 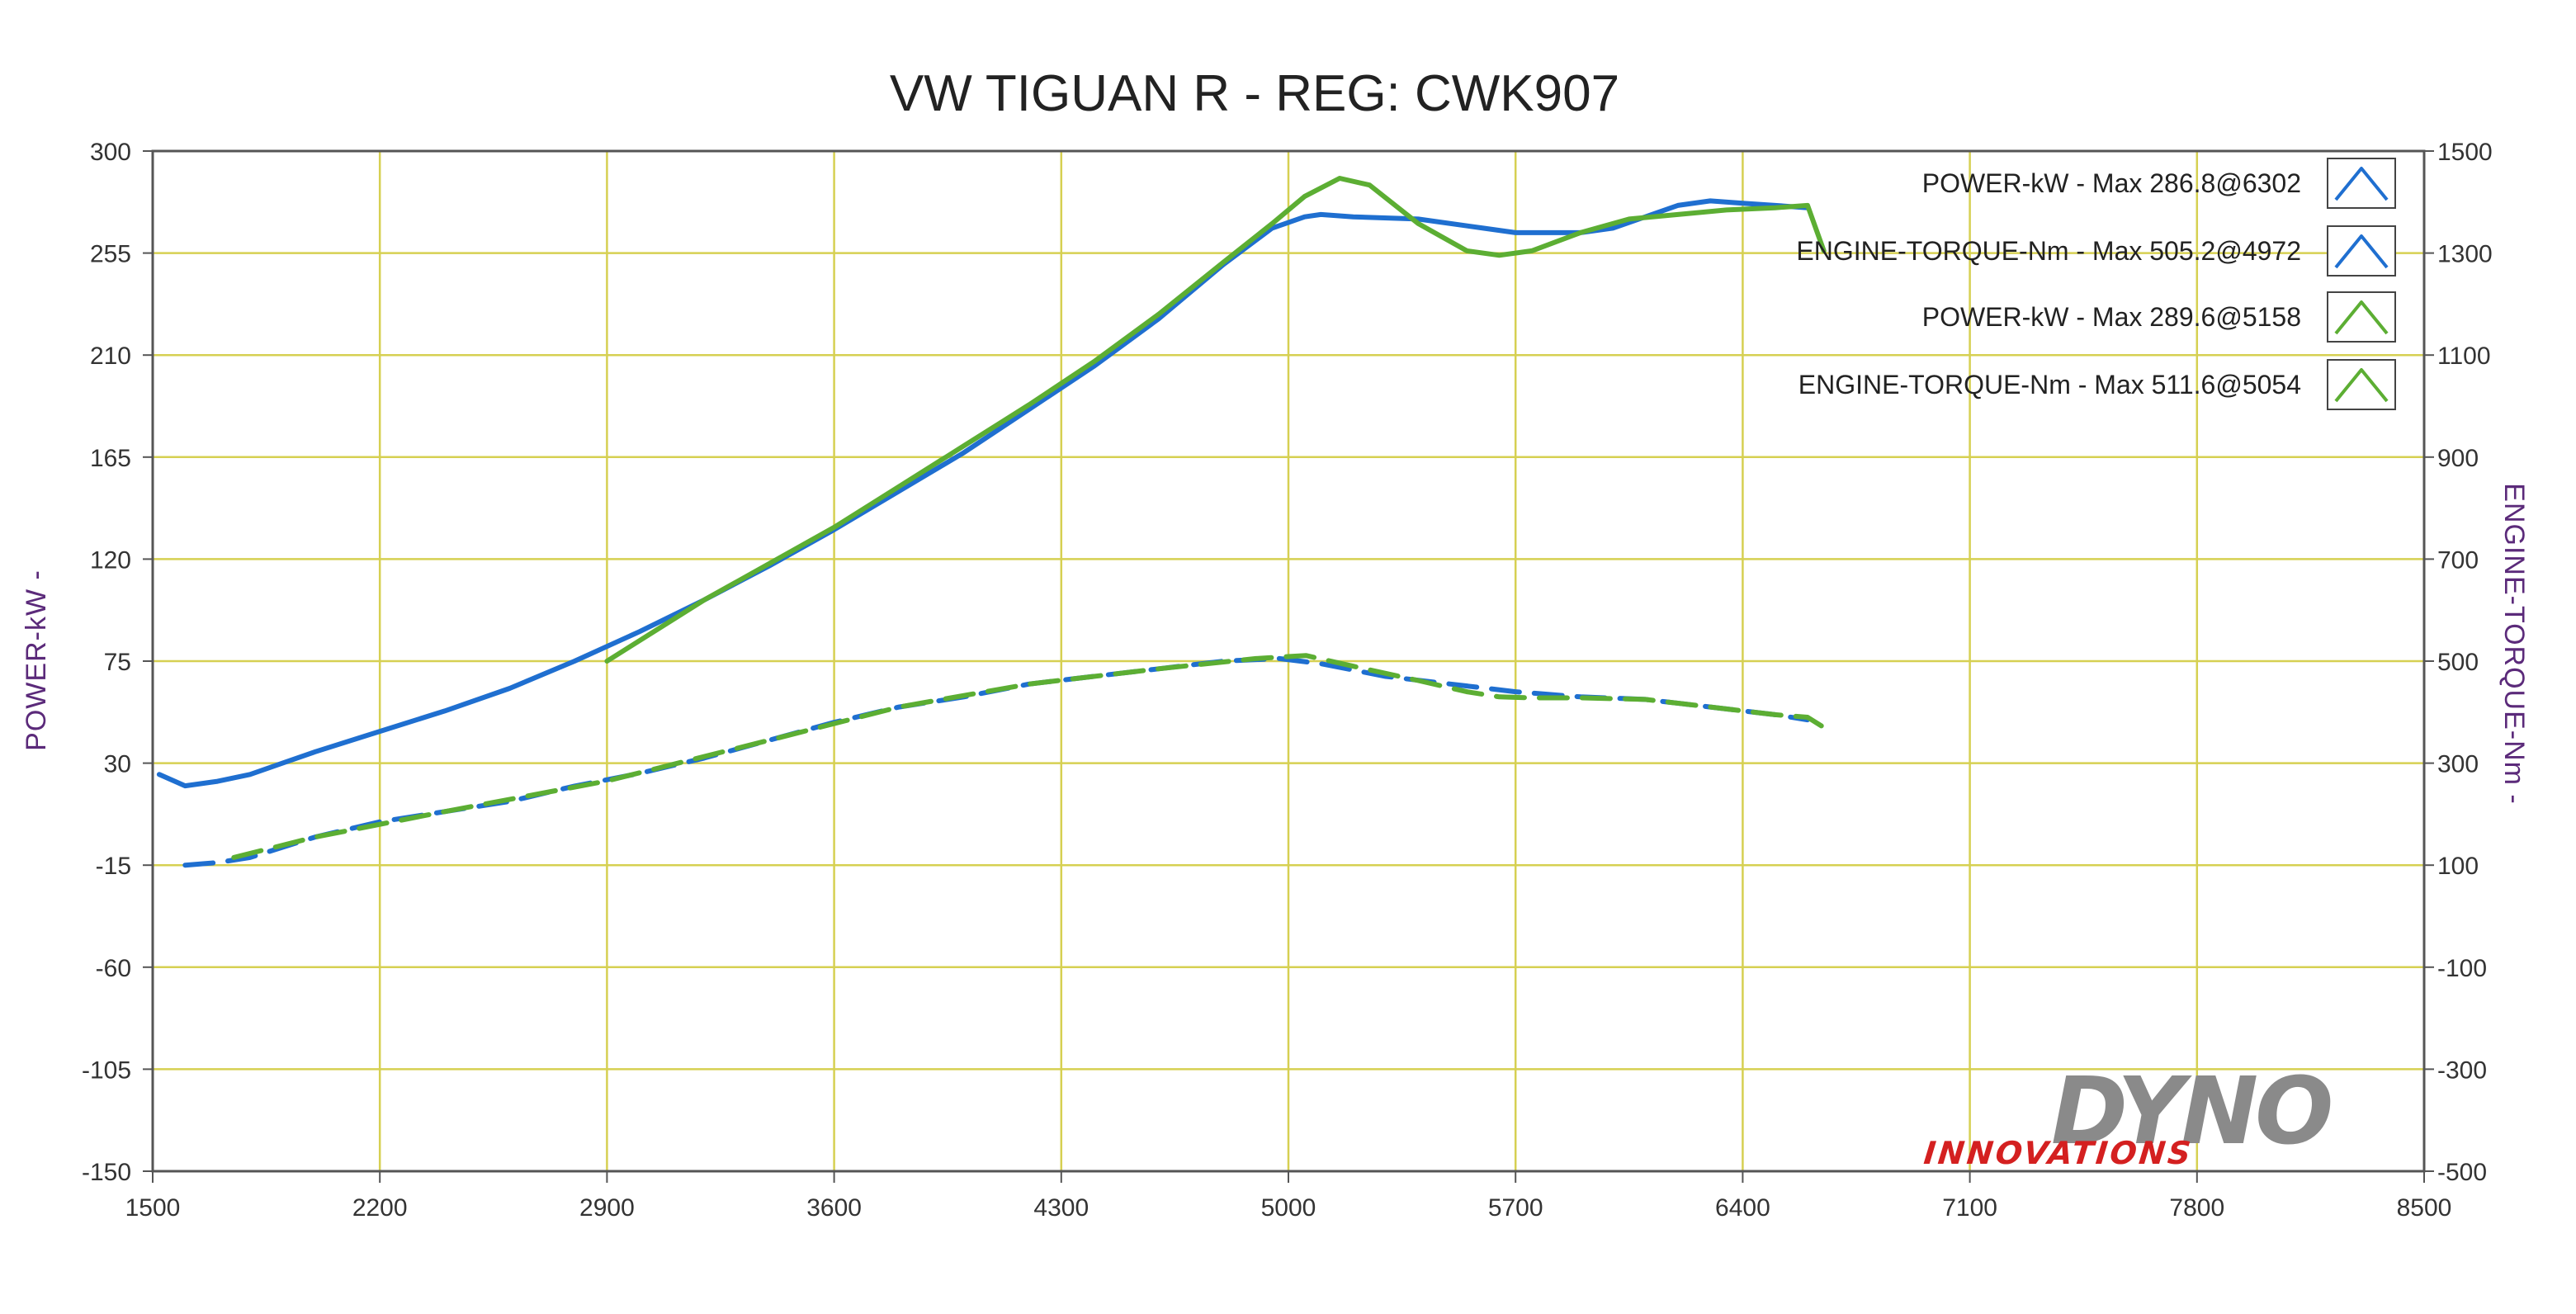 I want to click on legend-label-3: ENGINE-TORQUE-Nm - Max 511.6@5054, so click(x=2049, y=384).